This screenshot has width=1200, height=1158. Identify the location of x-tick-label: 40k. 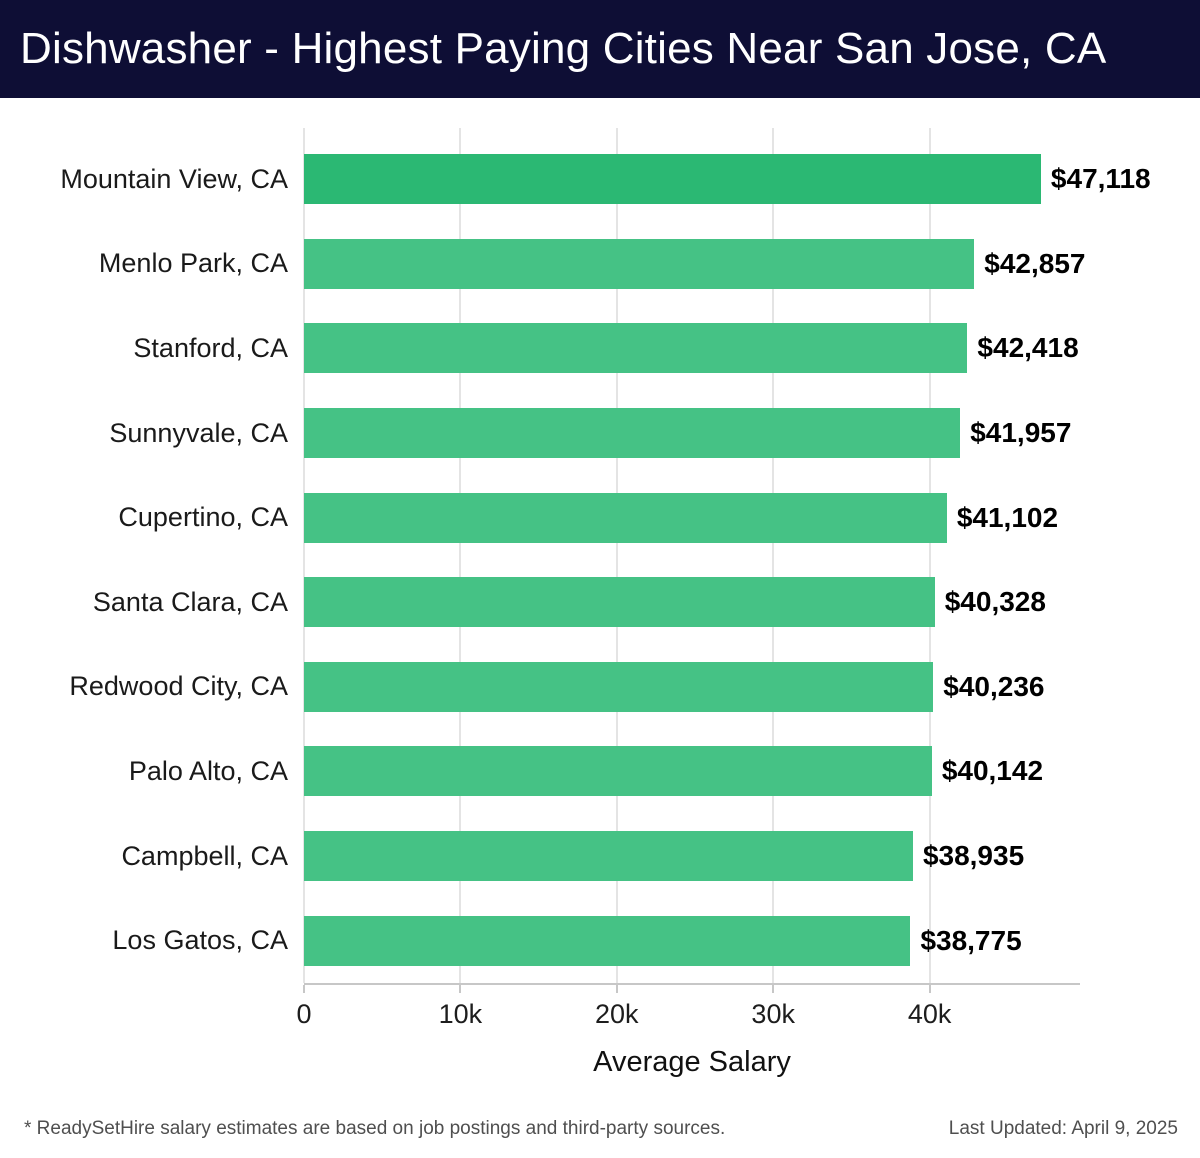
(929, 1014).